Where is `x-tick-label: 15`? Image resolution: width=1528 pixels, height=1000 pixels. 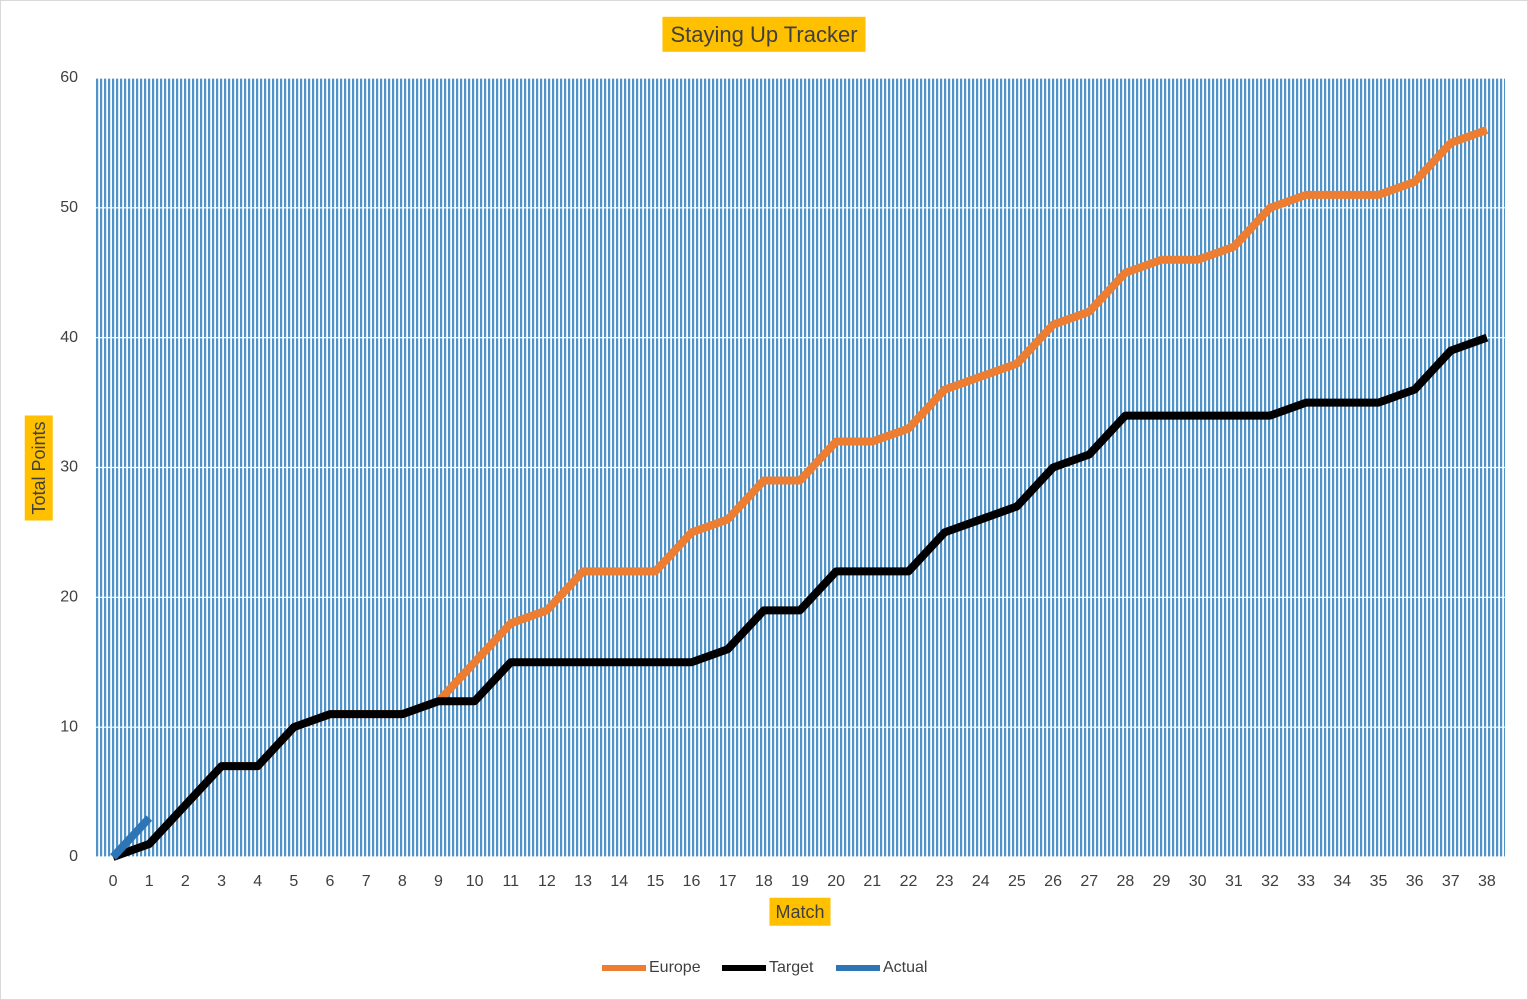 x-tick-label: 15 is located at coordinates (655, 881).